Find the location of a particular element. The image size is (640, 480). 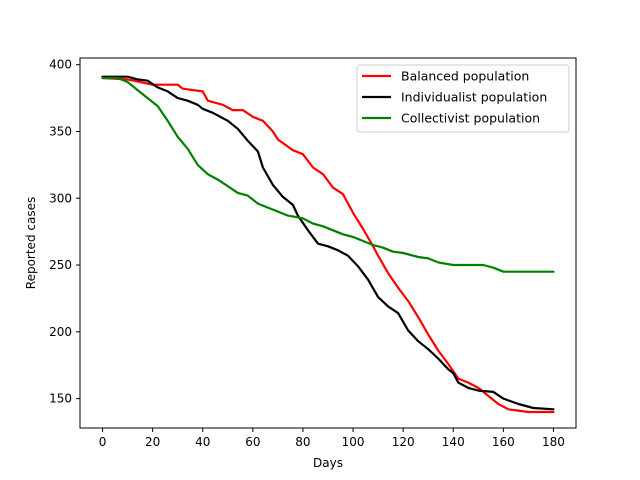

x-tick-label: 60 is located at coordinates (252, 442).